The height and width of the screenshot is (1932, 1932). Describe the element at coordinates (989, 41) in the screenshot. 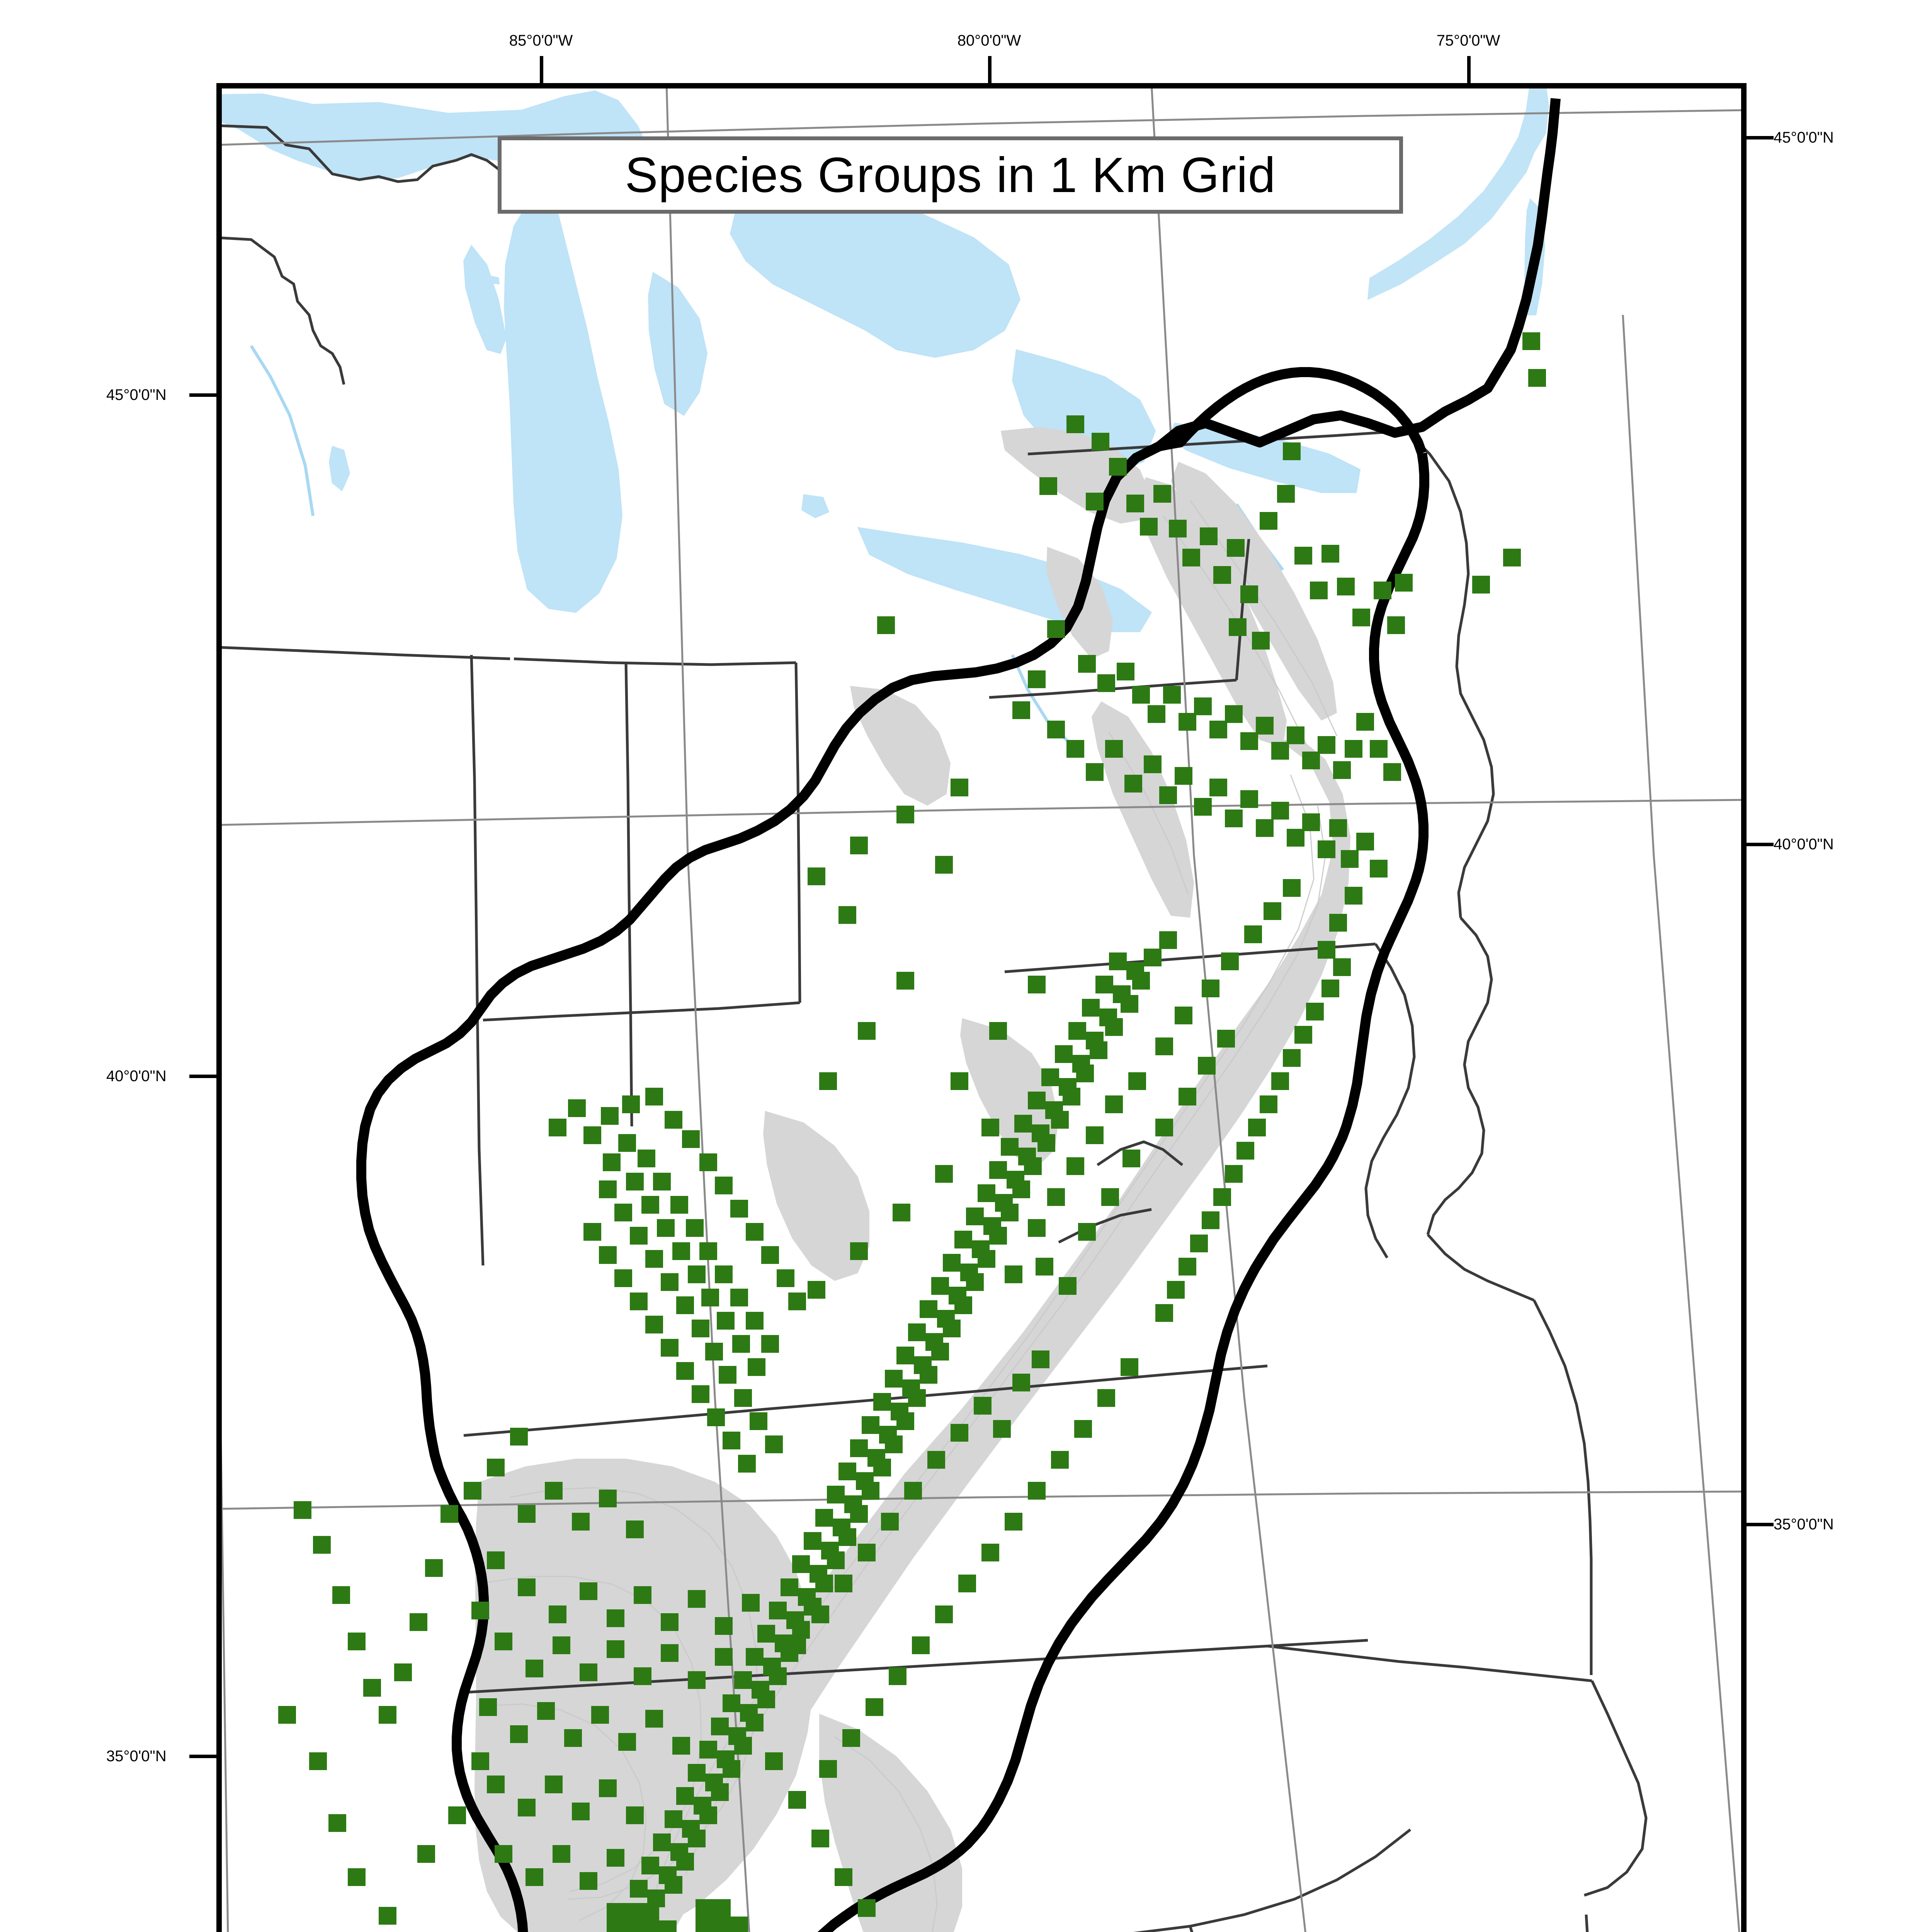

I see `grat-label-top-1: 80°0'0"W` at that location.